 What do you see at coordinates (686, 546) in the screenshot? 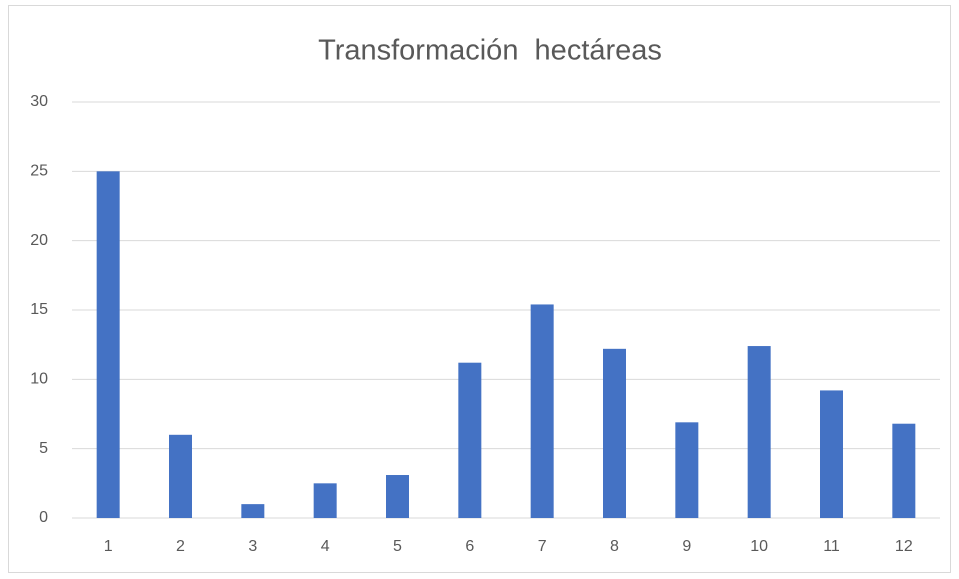
I see `x-tick-label: 9` at bounding box center [686, 546].